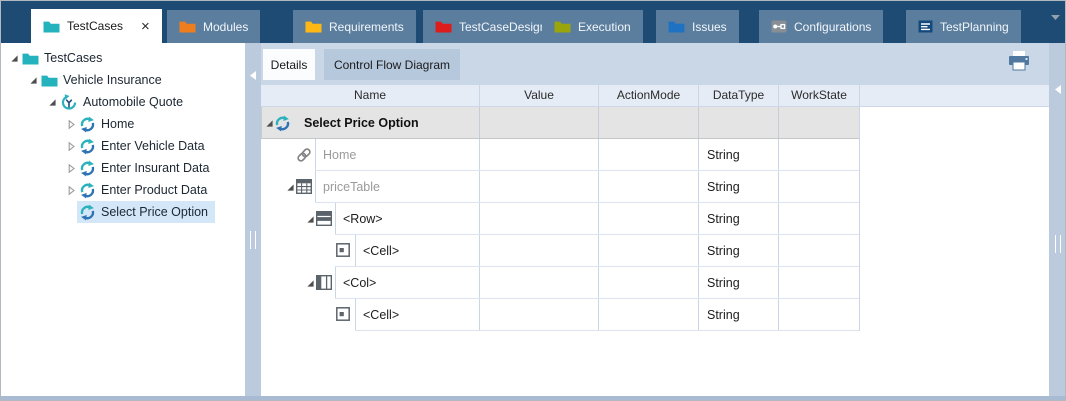 This screenshot has height=401, width=1066. What do you see at coordinates (354, 26) in the screenshot?
I see `tab-requirements: Requirements` at bounding box center [354, 26].